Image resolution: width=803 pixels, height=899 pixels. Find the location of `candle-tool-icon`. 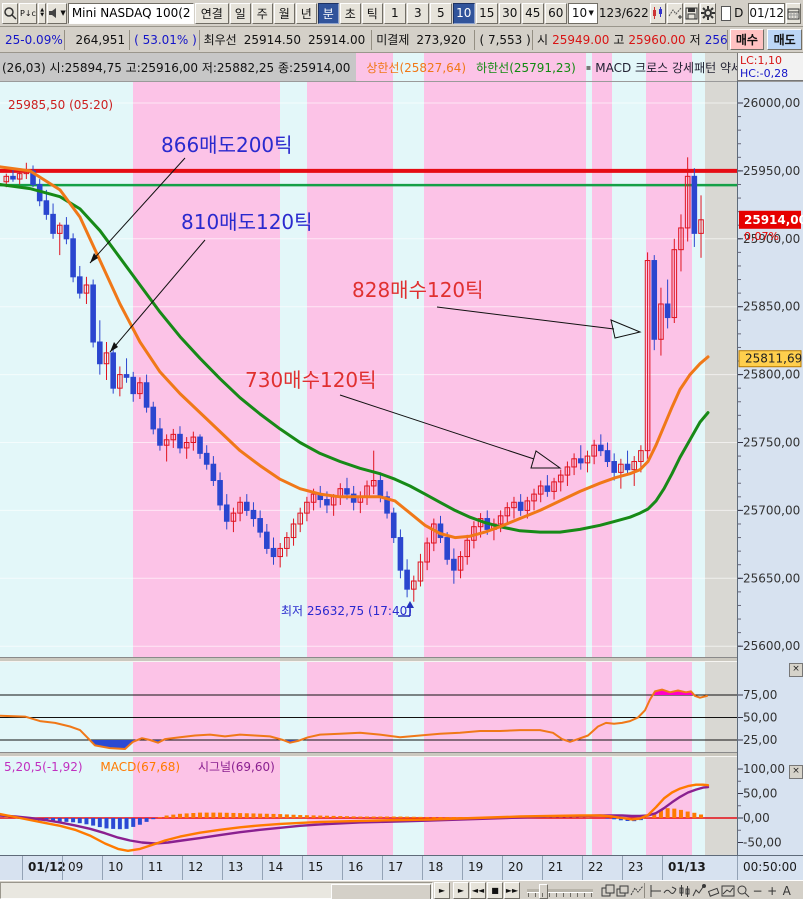

candle-tool-icon is located at coordinates (684, 890).